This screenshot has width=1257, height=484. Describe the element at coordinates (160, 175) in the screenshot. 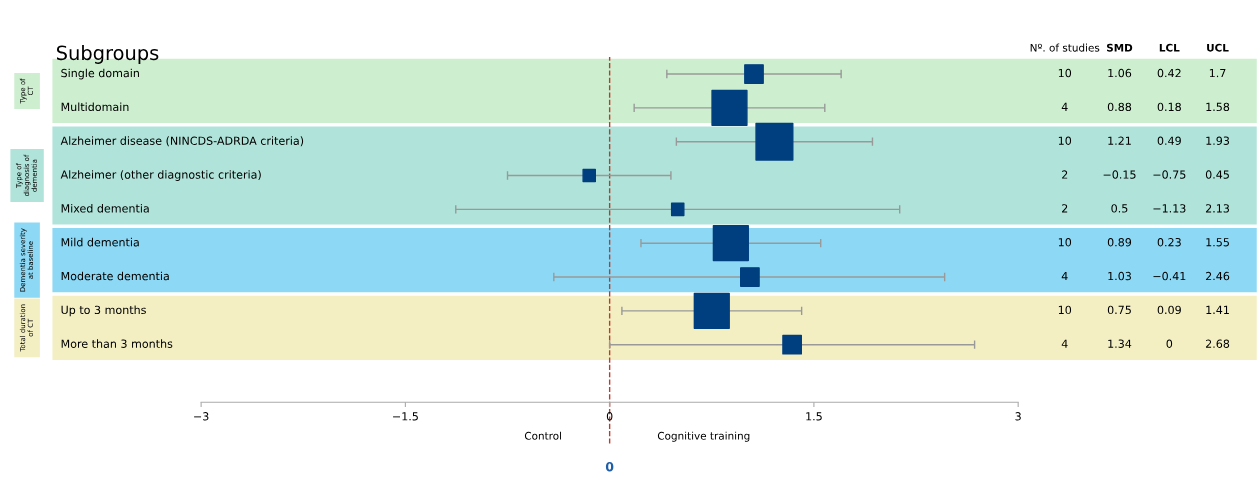

I see `y-tick-label: Alzheimer (other diagnostic criteria)` at that location.